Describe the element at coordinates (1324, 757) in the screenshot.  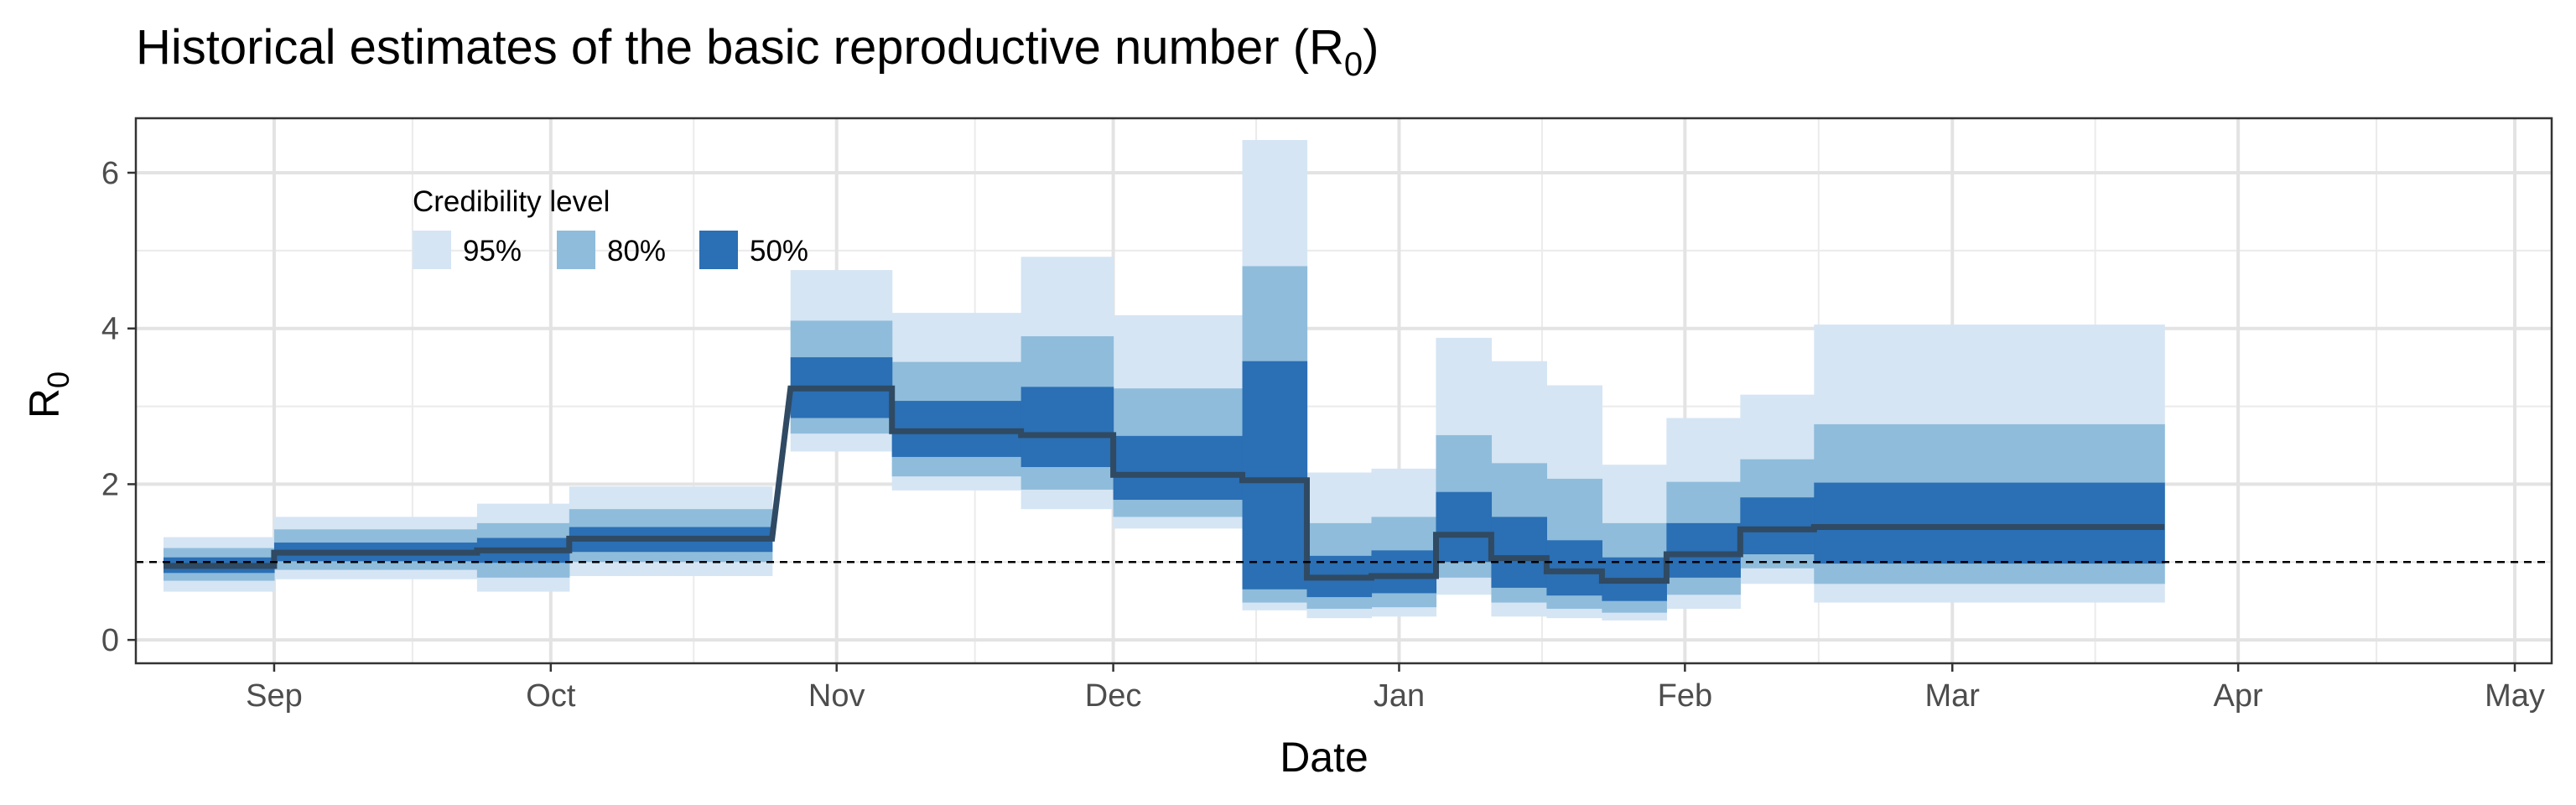
I see `x-axis-label: Date` at that location.